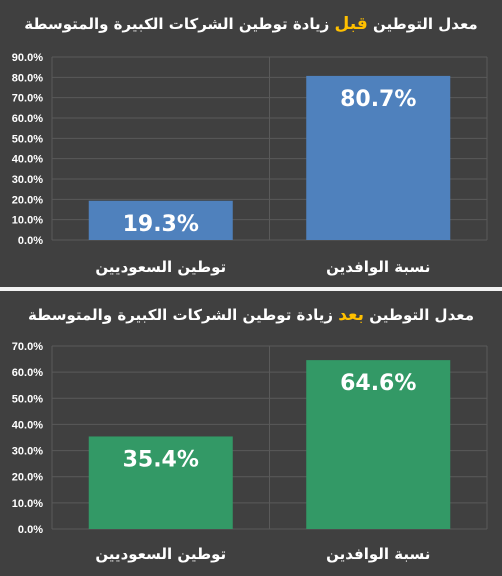  I want to click on y-tick-label: 90.0%, so click(27, 58).